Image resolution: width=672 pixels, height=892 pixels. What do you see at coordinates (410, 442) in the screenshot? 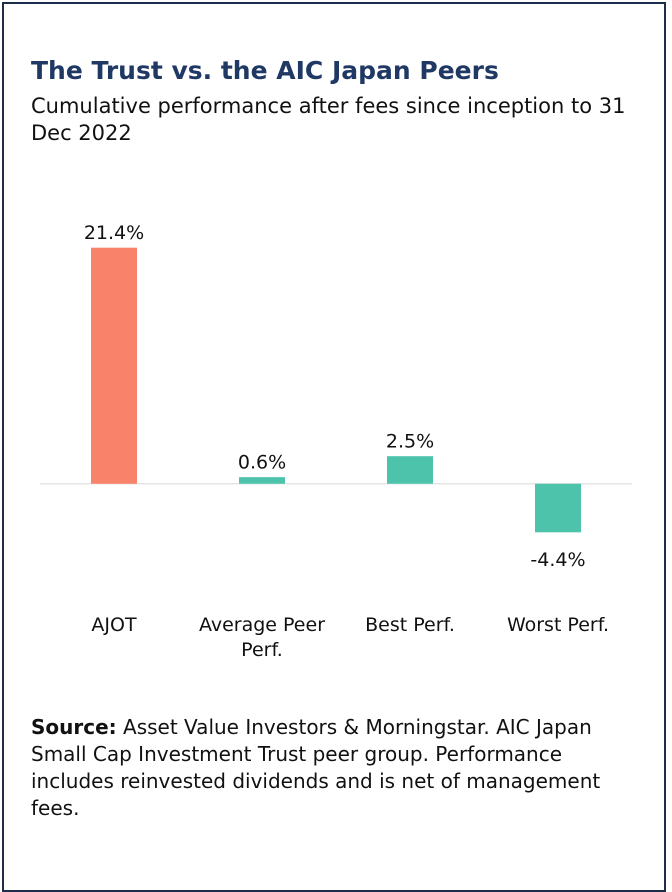
I see `value-label: 2.5%` at bounding box center [410, 442].